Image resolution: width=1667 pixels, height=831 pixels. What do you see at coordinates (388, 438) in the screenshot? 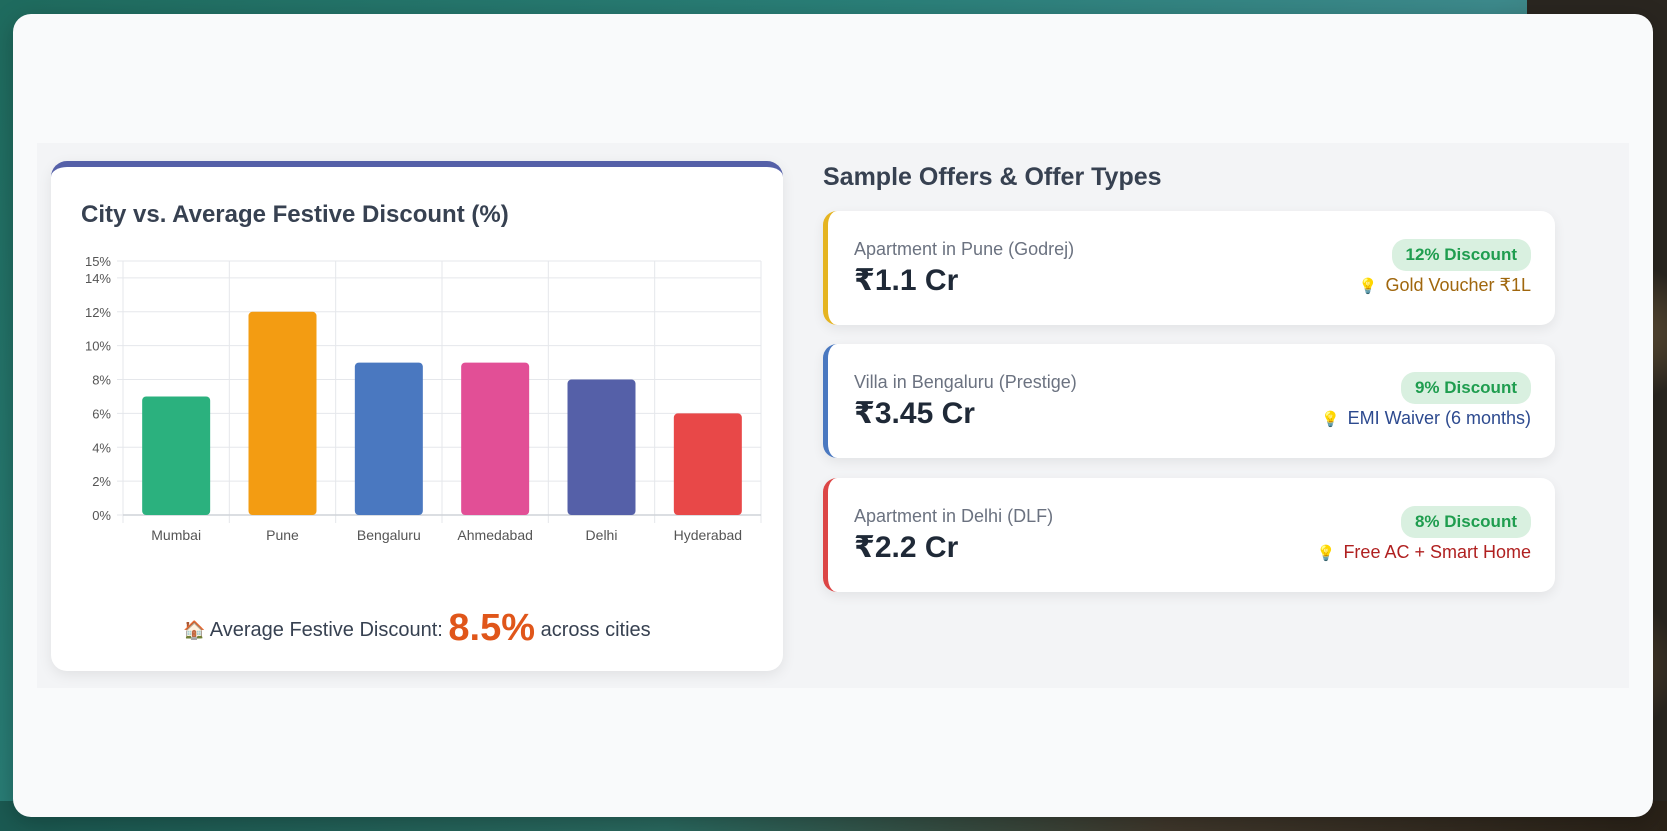
I see `bar-bengaluru` at bounding box center [388, 438].